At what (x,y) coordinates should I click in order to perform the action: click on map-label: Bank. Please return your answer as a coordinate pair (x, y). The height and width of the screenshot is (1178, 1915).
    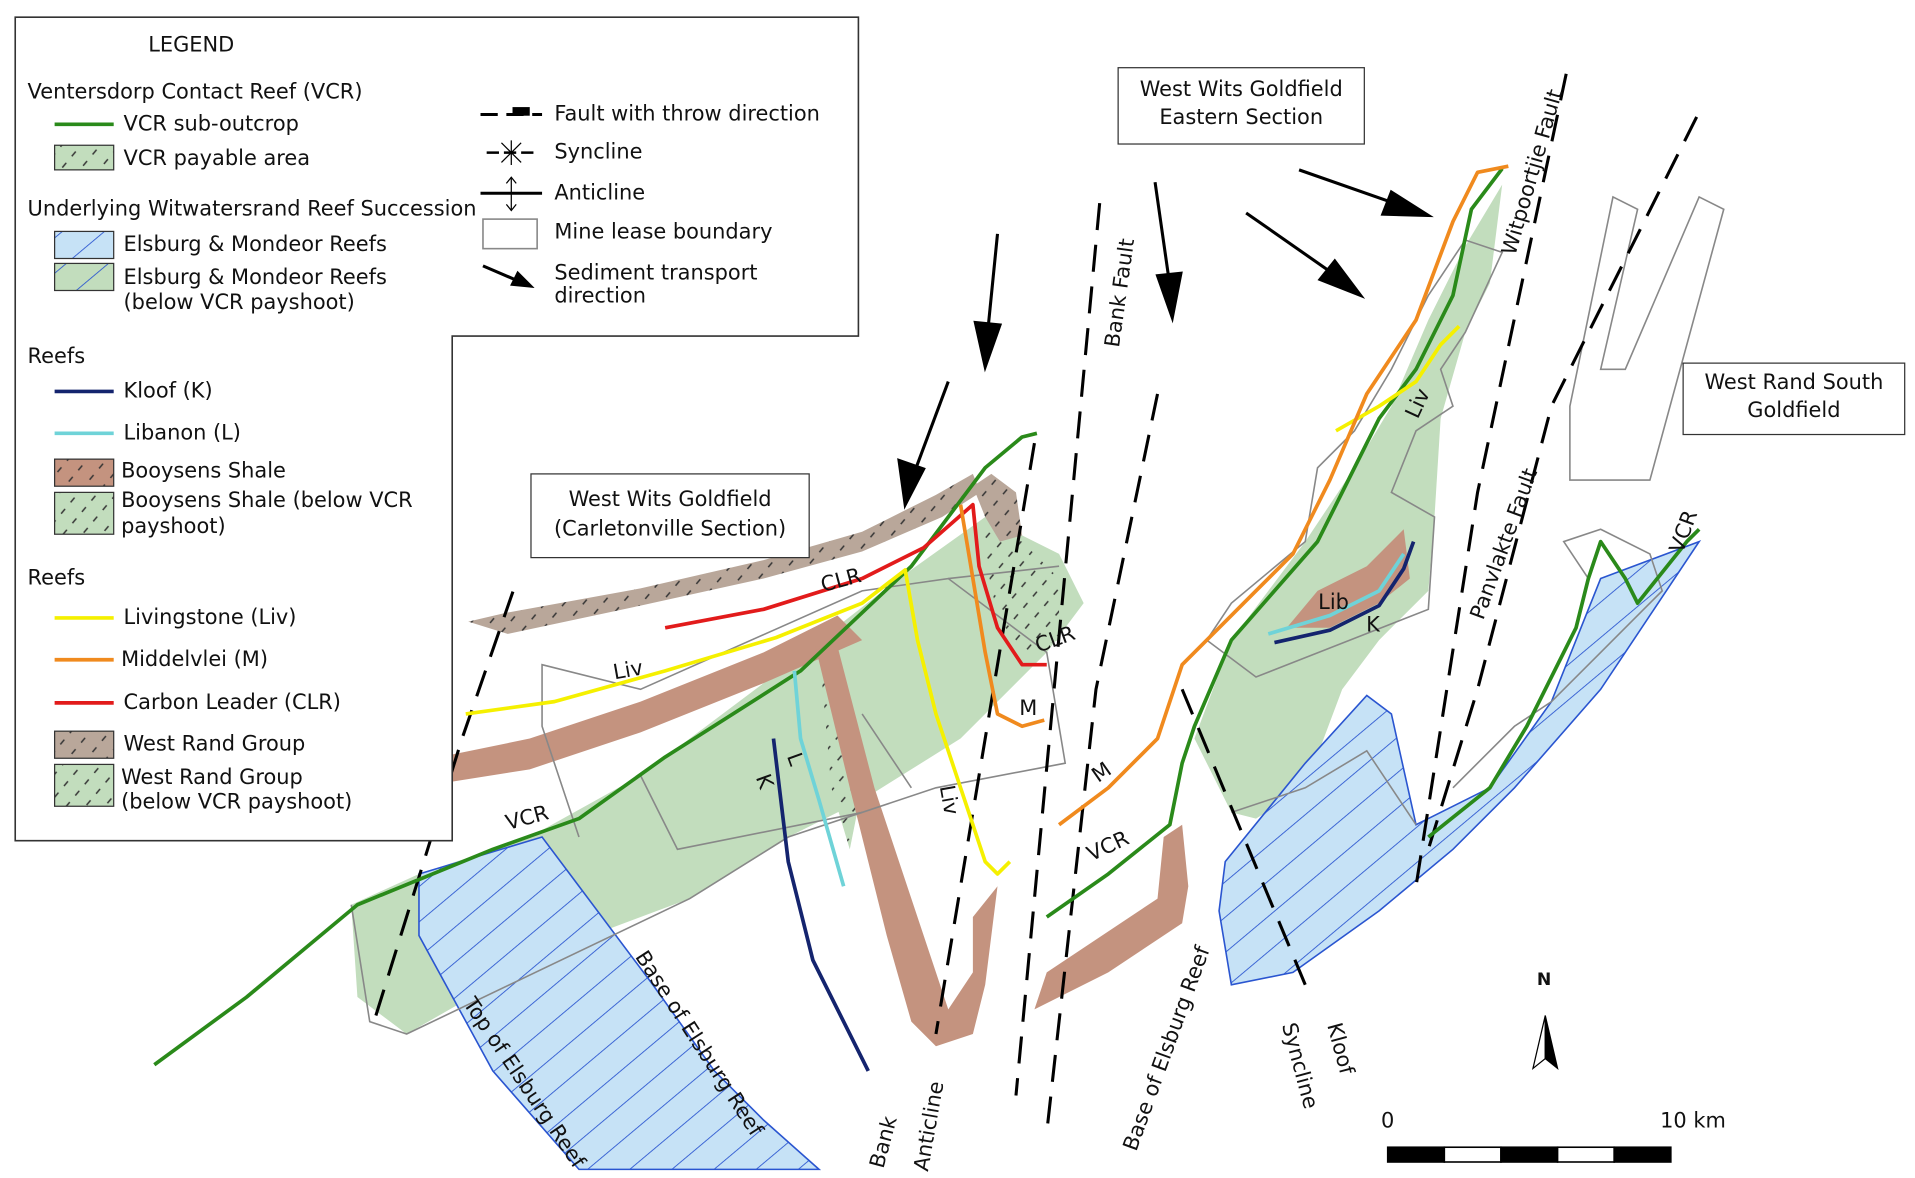
    Looking at the image, I should click on (883, 1142).